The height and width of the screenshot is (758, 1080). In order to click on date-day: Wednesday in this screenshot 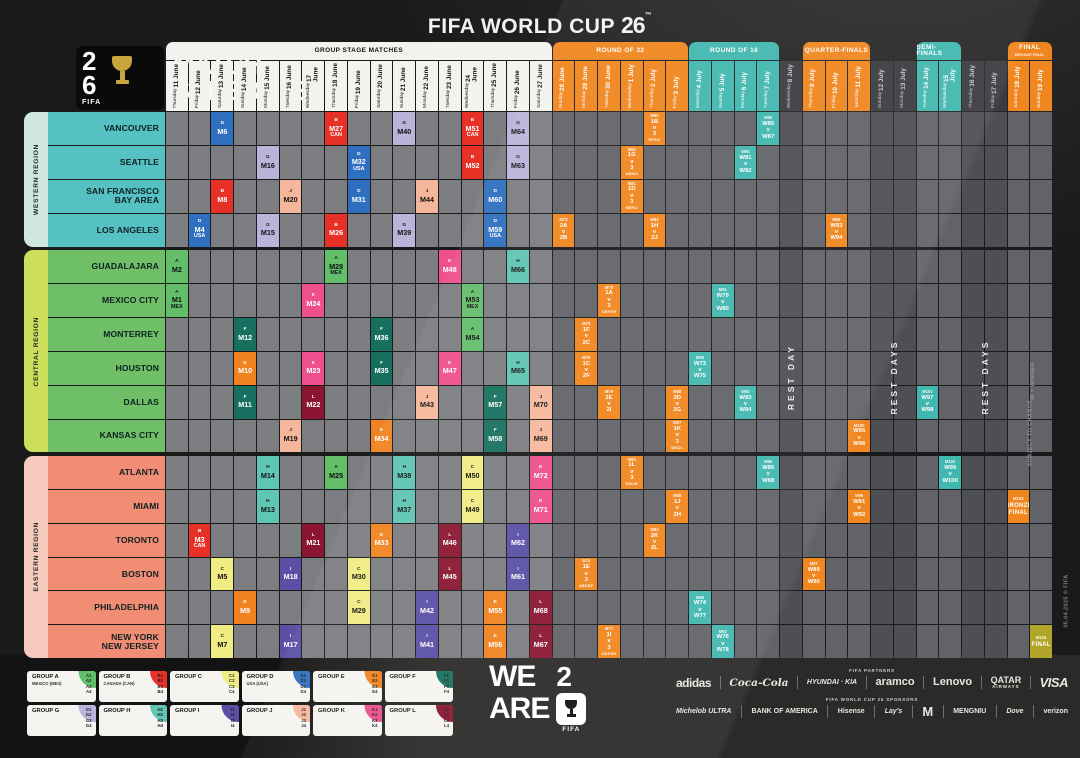, I will do `click(468, 95)`.